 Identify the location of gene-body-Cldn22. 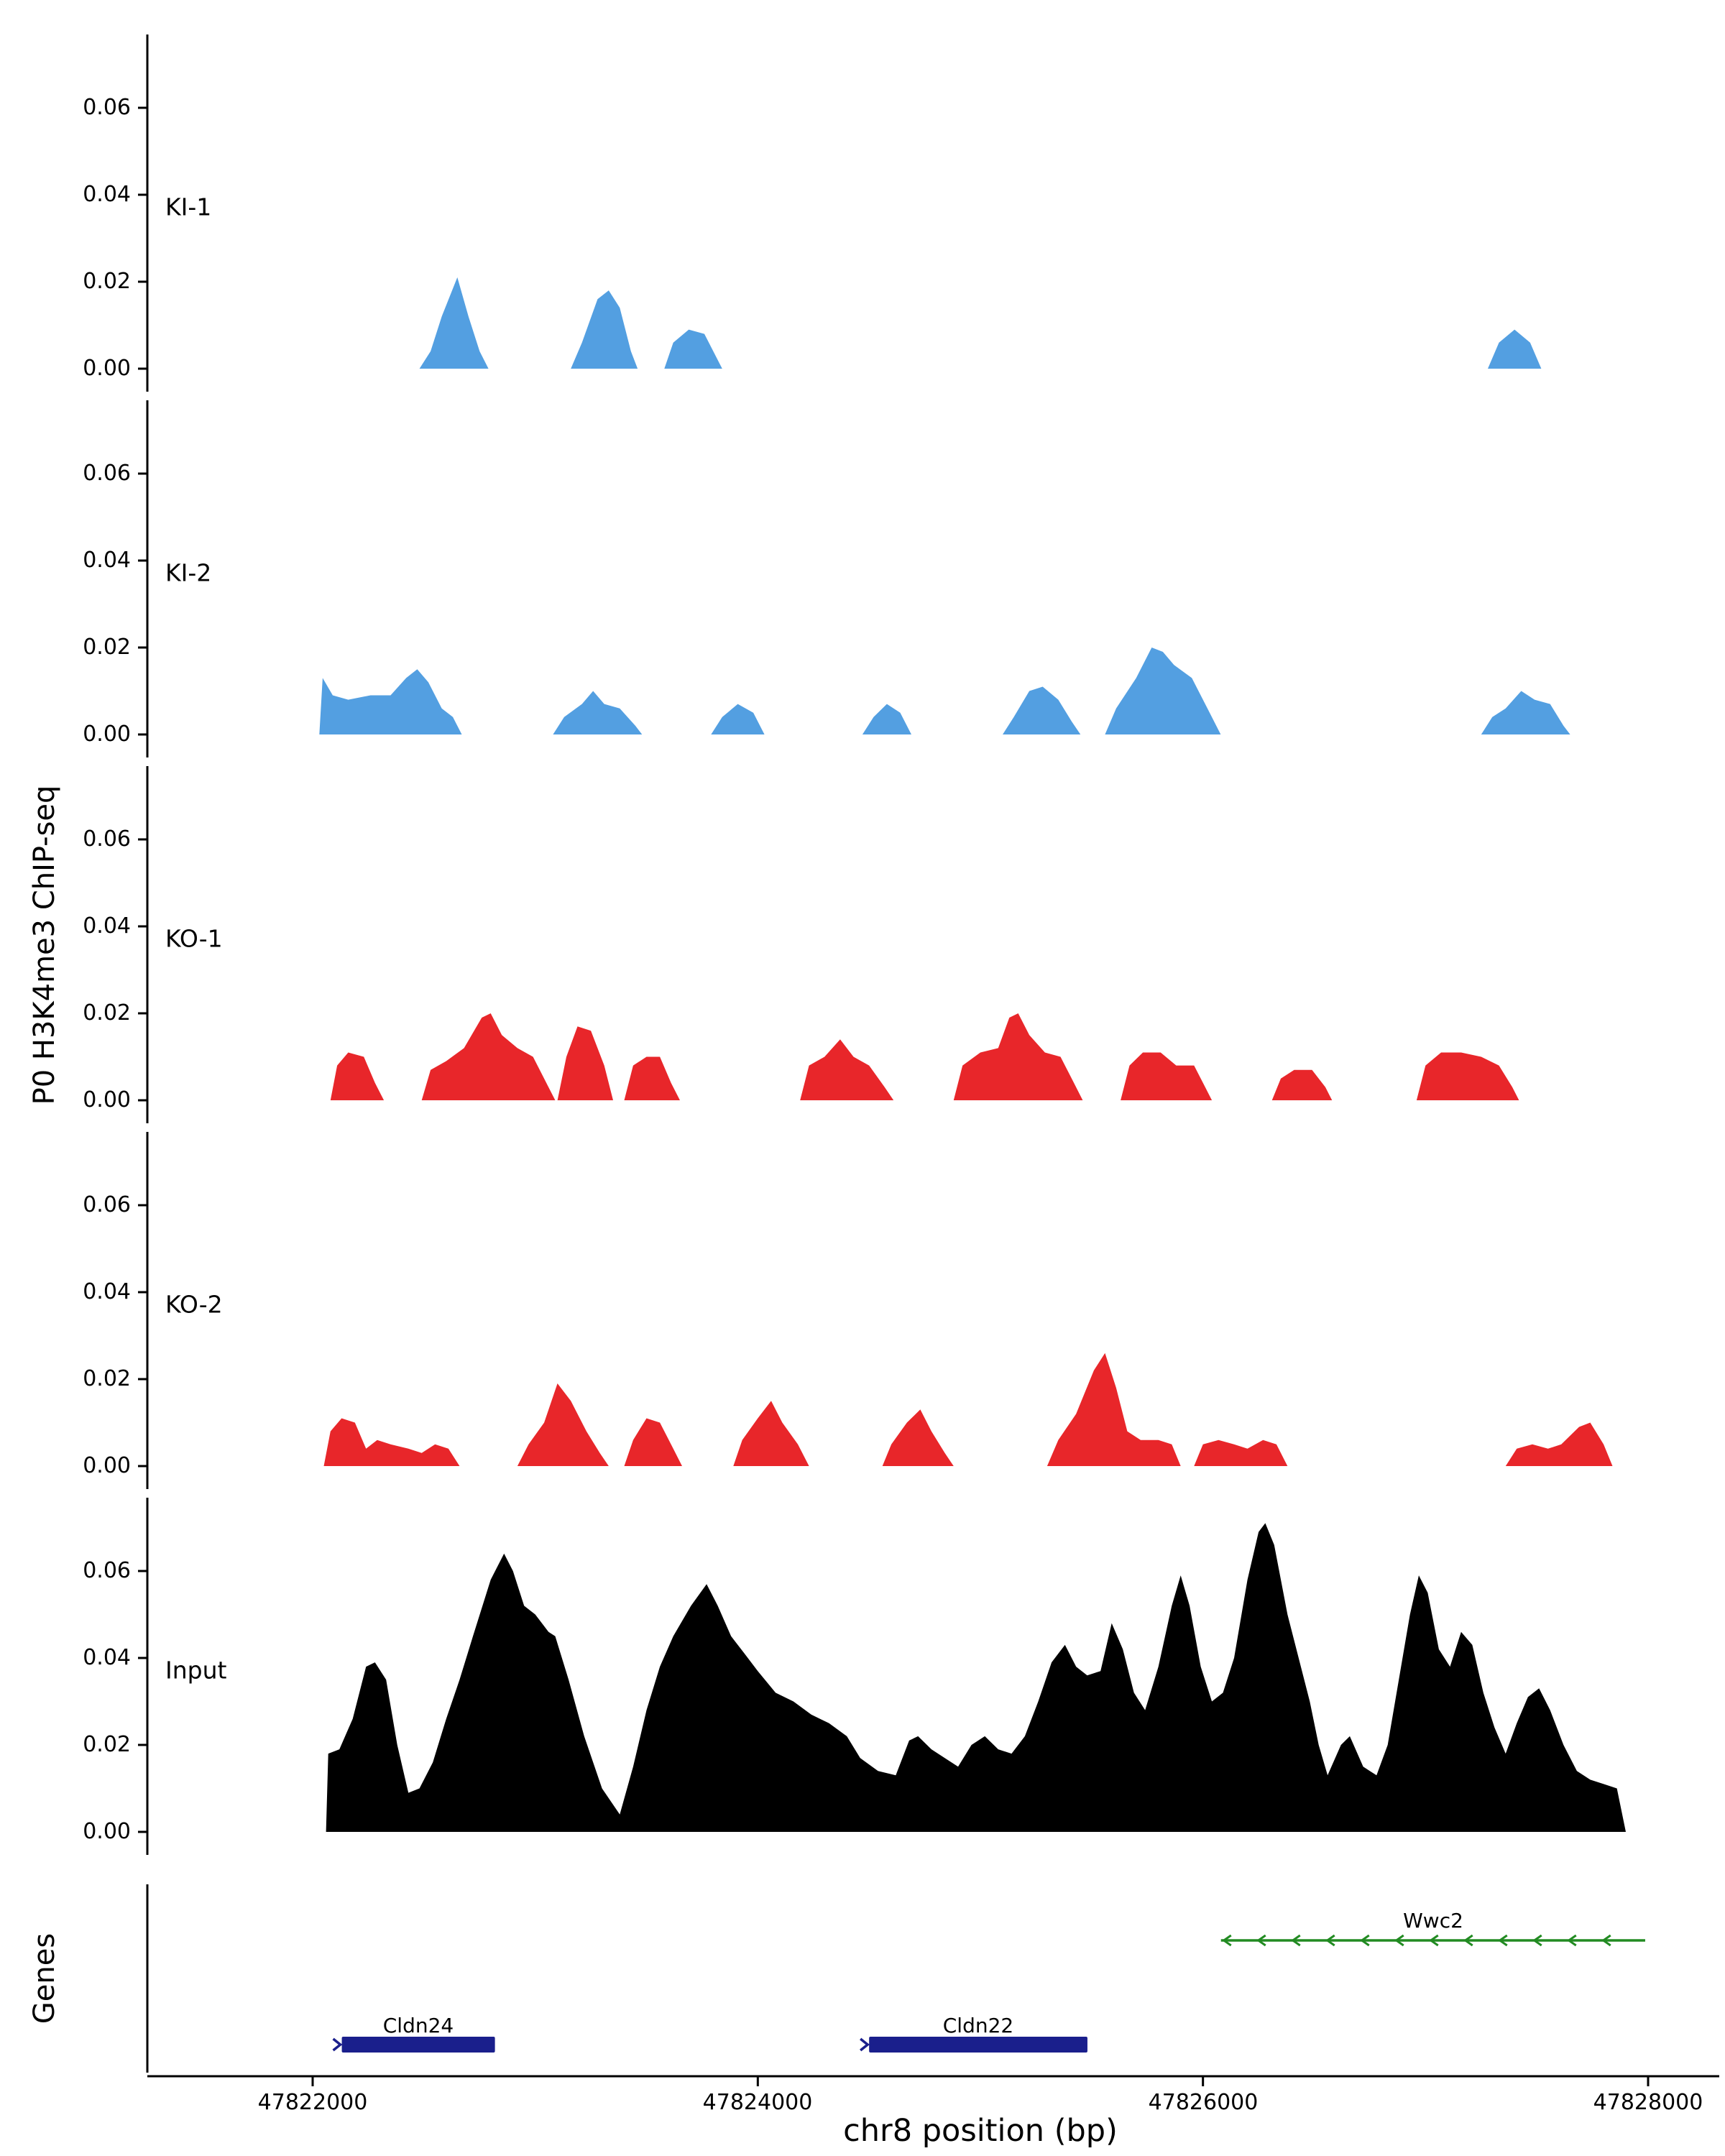
(978, 2045).